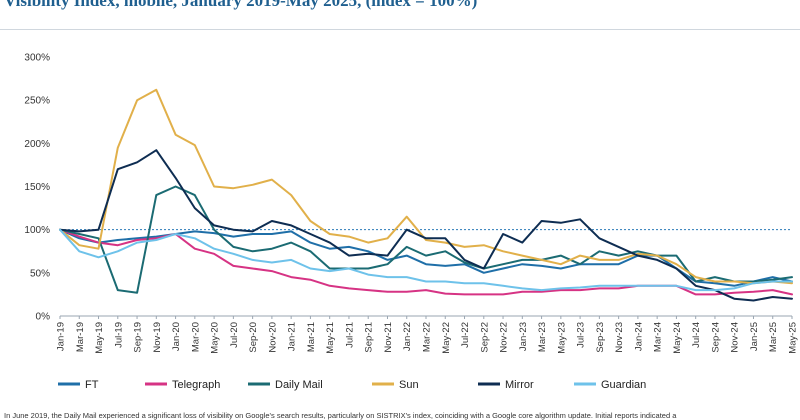 The height and width of the screenshot is (420, 800). I want to click on x-tick-label: Nov-23, so click(619, 337).